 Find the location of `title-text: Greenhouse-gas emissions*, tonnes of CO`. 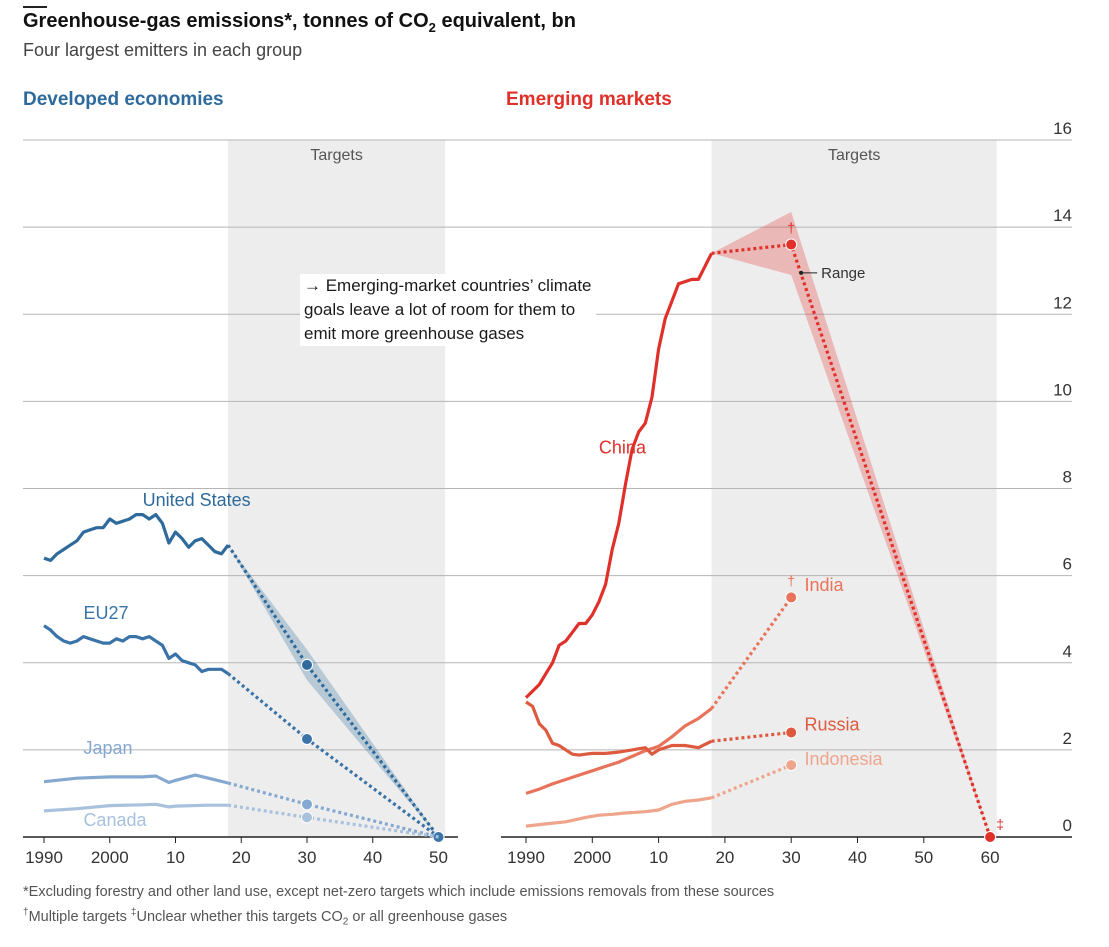

title-text: Greenhouse-gas emissions*, tonnes of CO is located at coordinates (226, 21).